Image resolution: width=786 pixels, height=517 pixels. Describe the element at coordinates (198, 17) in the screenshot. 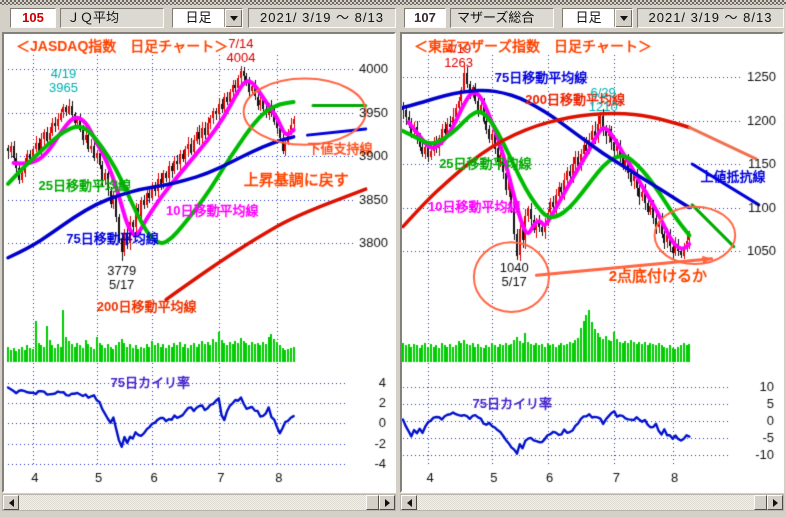

I see `left-timeframe-value: 日足` at that location.